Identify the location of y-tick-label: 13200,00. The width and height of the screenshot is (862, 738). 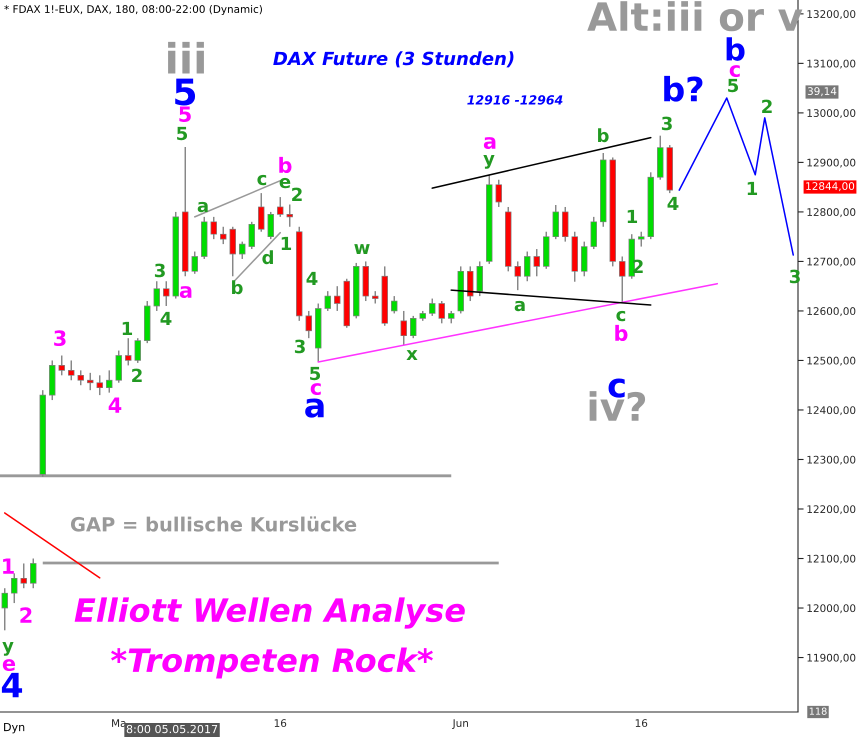
(831, 15).